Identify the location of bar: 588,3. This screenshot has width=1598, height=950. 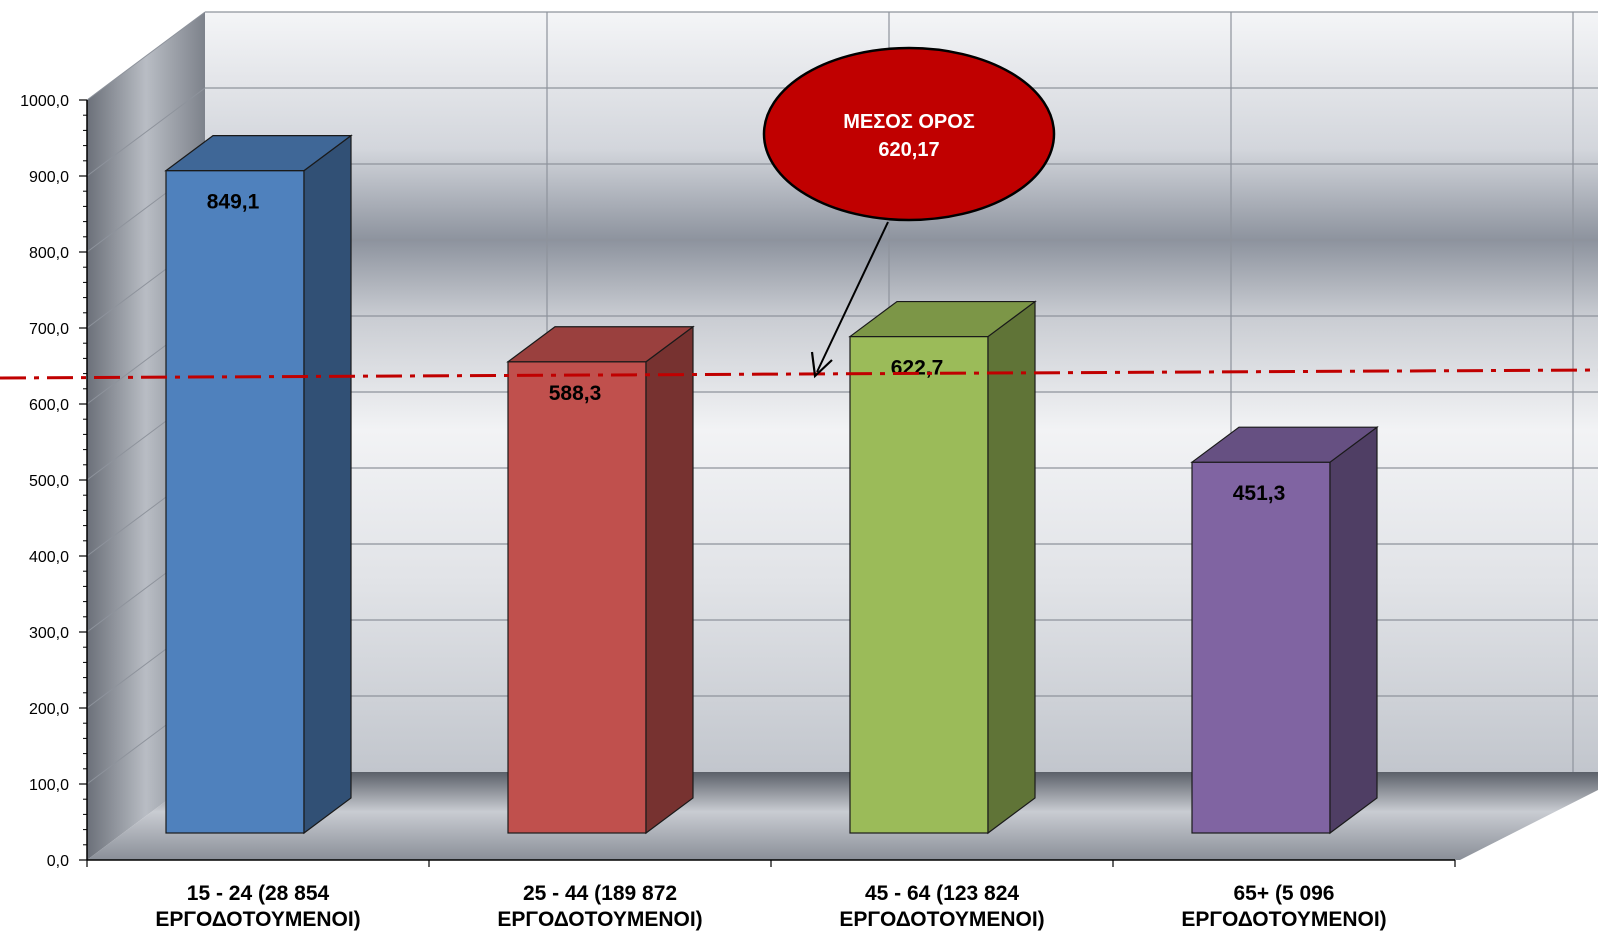
(600, 580).